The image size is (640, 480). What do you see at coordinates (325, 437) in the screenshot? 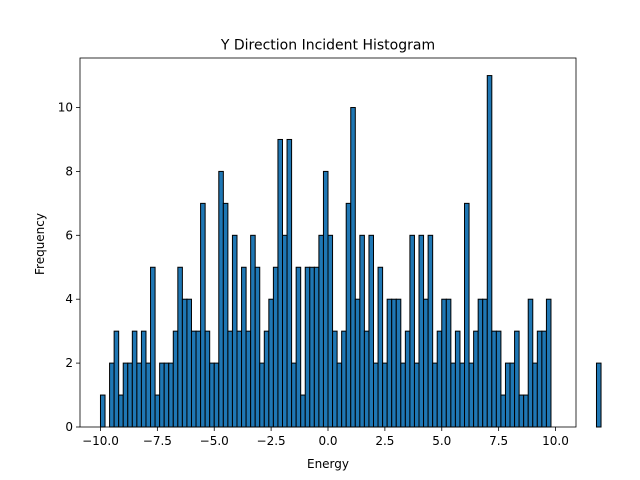
I see `x-ticks-group: −10.0 −7.5 −5.0 −2.5 0.0 2.5 5.0 7.5 10.0` at bounding box center [325, 437].